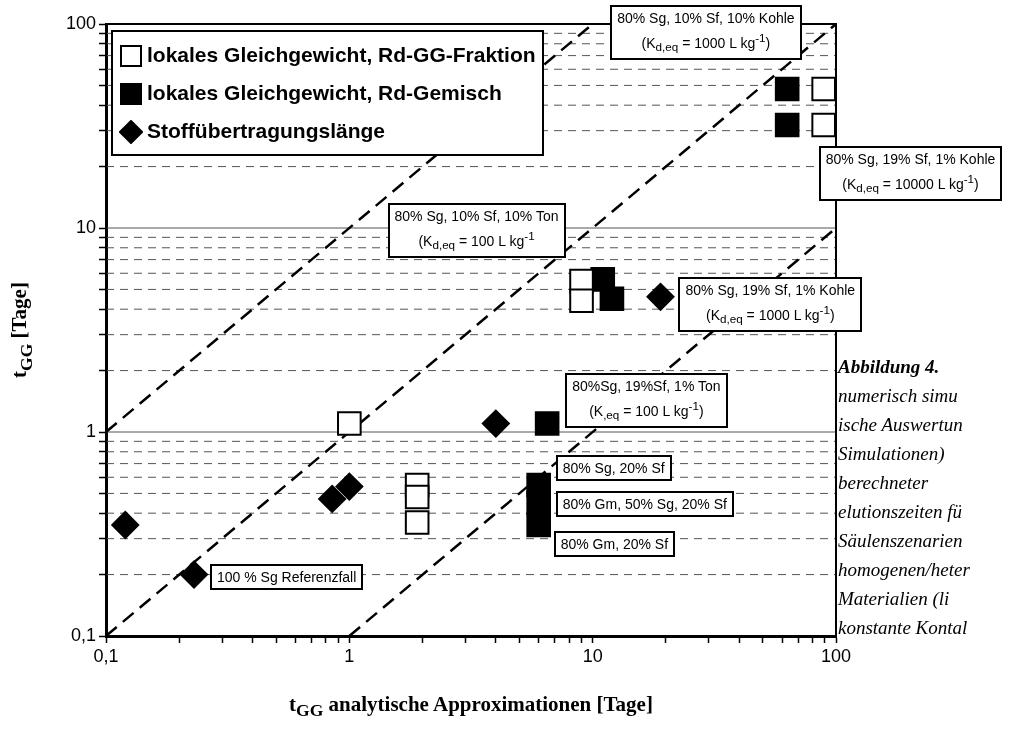 The image size is (1023, 735). Describe the element at coordinates (476, 230) in the screenshot. I see `annotation: 80% Sg, 10% Sf, 10% Ton (K$_{d,eq}$ = 100 L kg$^{-1}$` at that location.